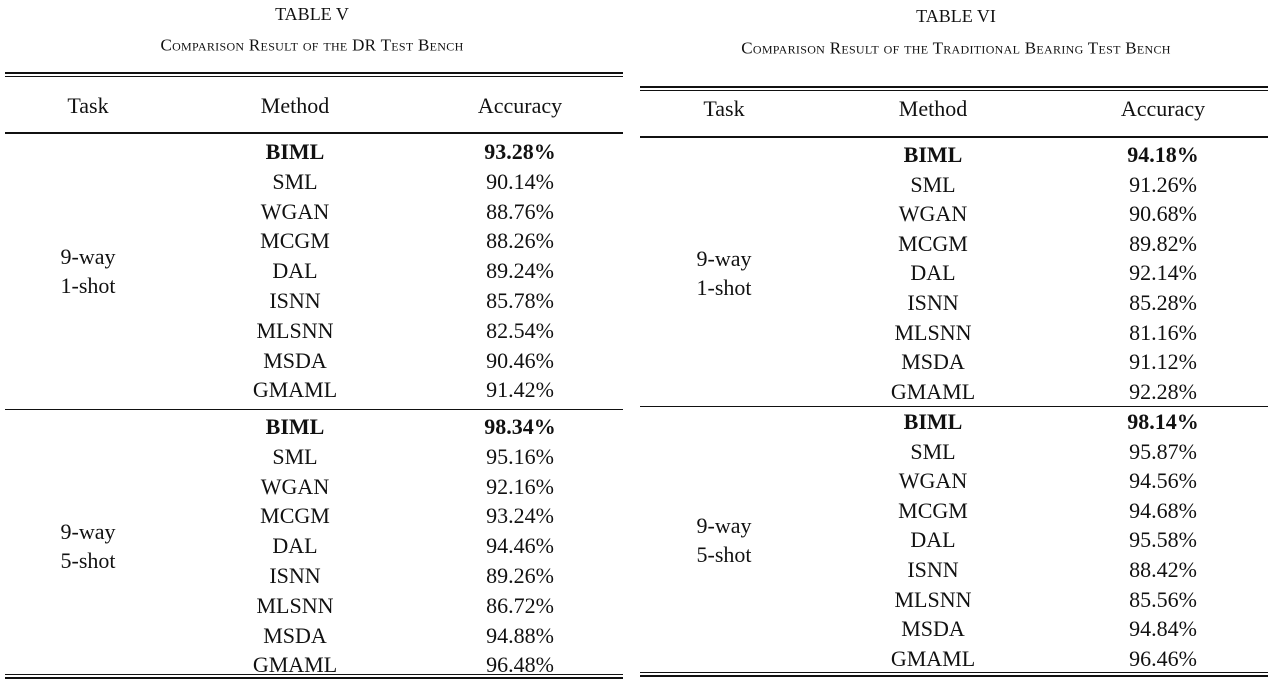  I want to click on accuracy-cell: 90.68%, so click(1163, 214).